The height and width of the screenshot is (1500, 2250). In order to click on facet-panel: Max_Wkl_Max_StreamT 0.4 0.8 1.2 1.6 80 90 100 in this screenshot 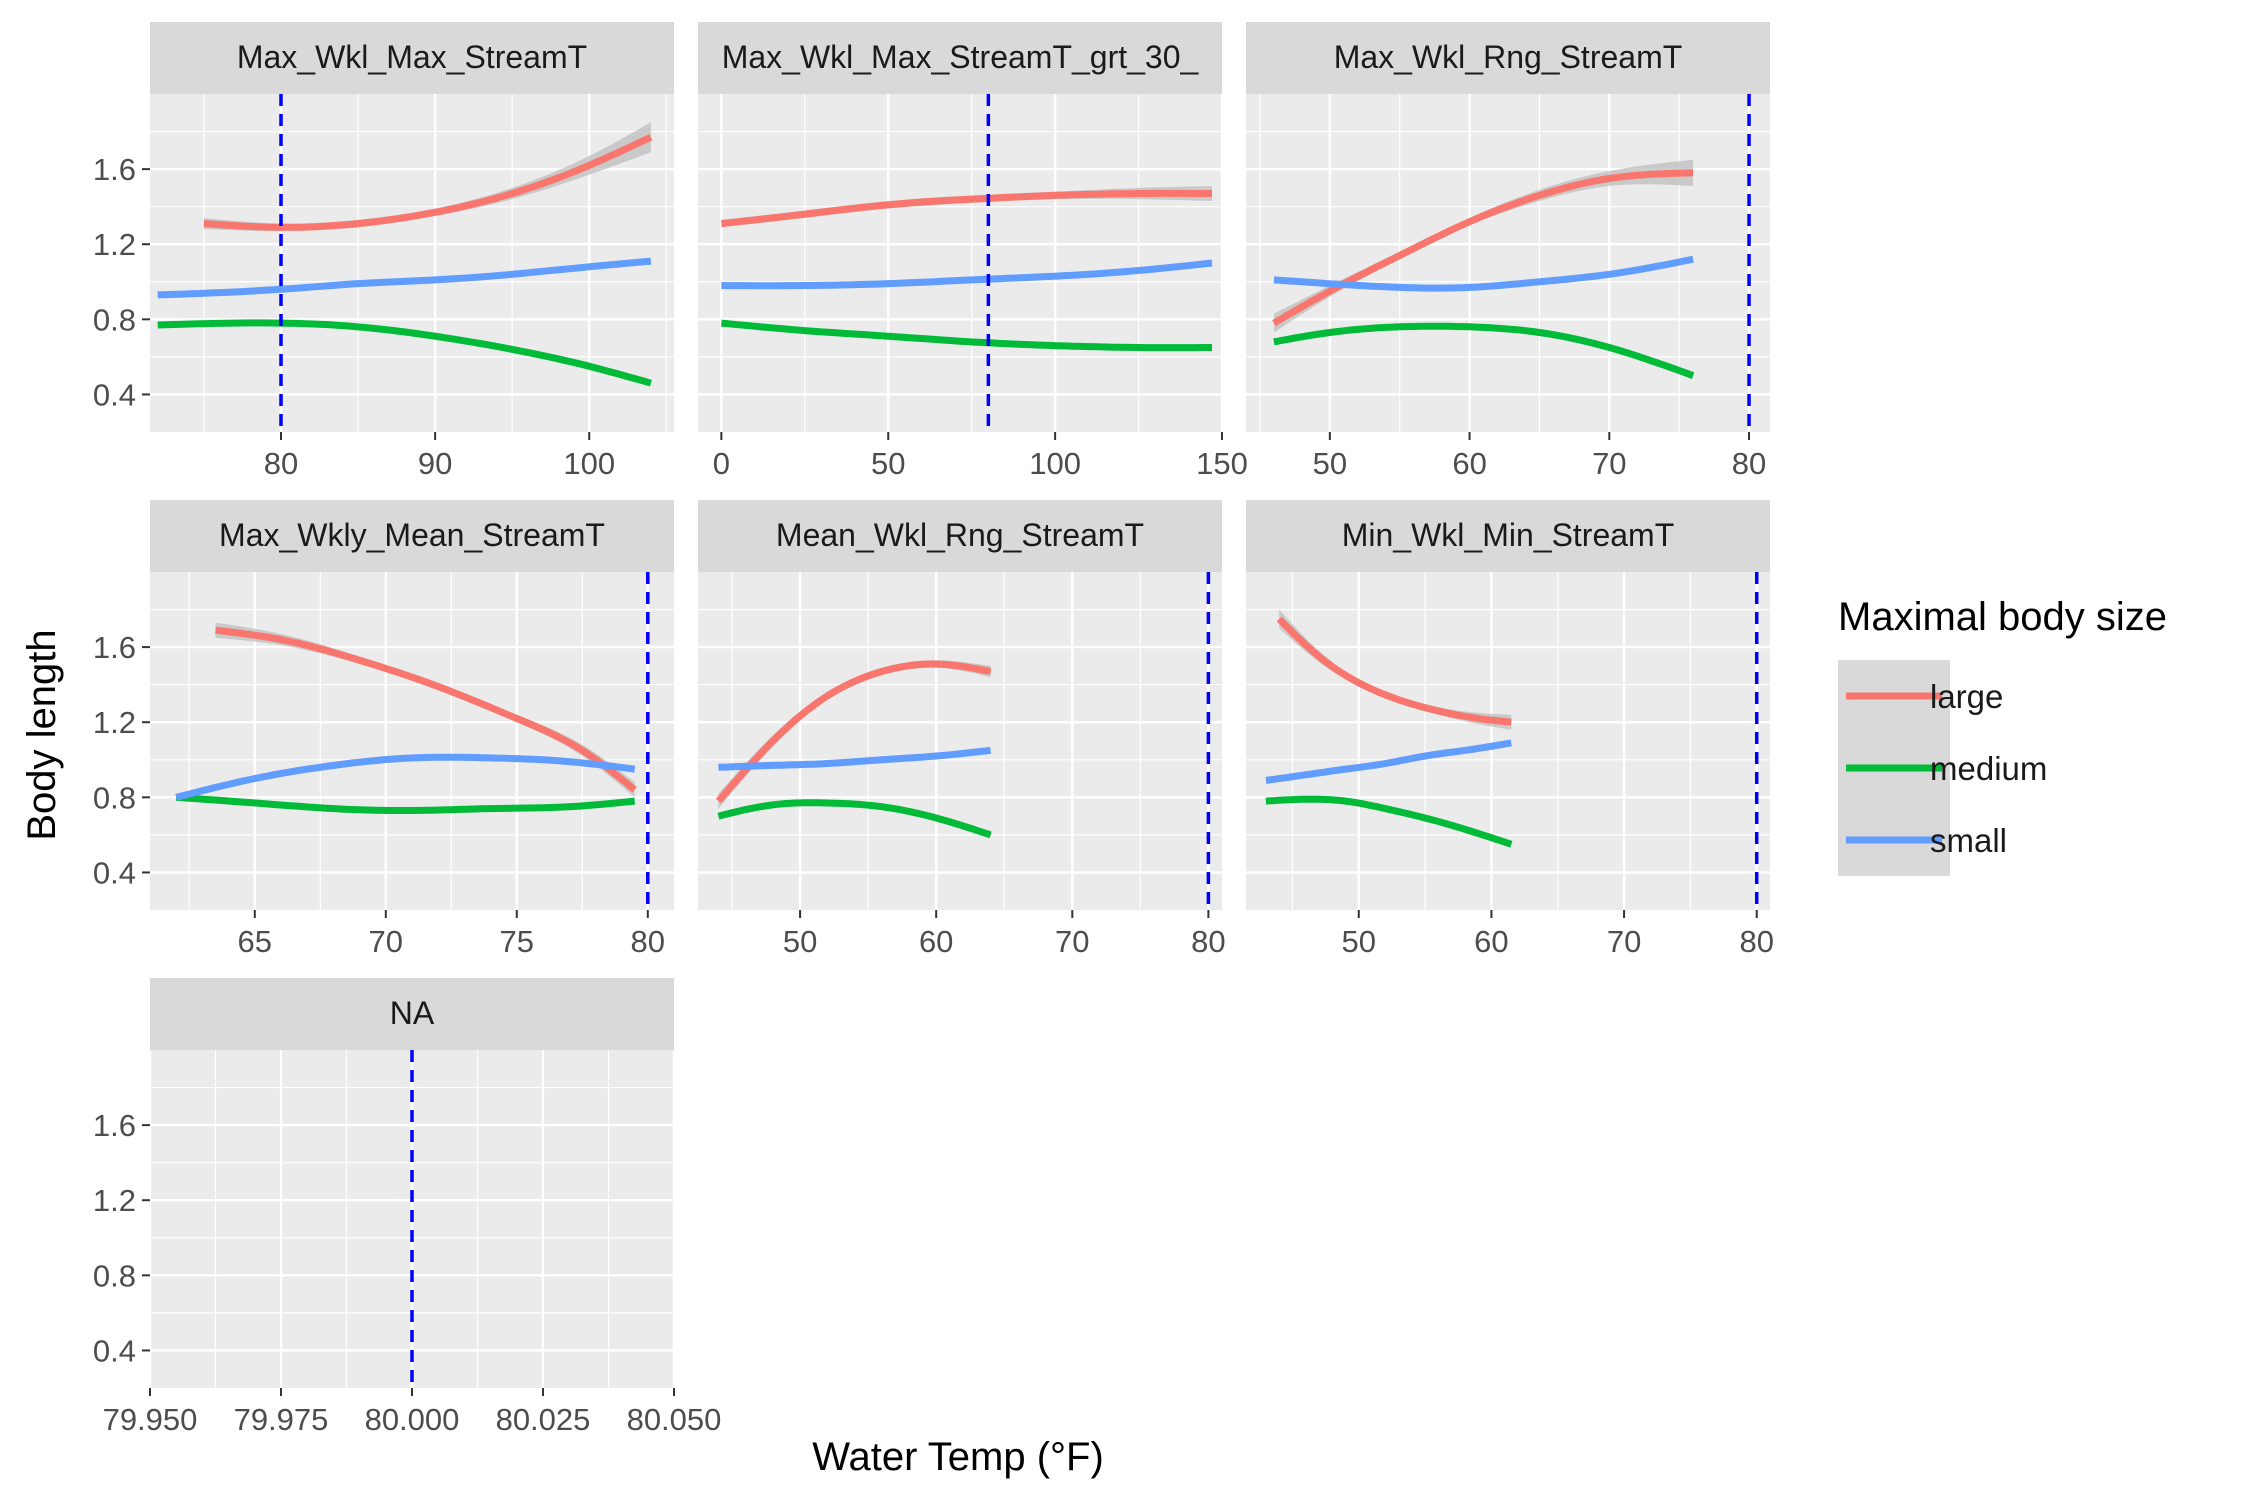, I will do `click(383, 251)`.